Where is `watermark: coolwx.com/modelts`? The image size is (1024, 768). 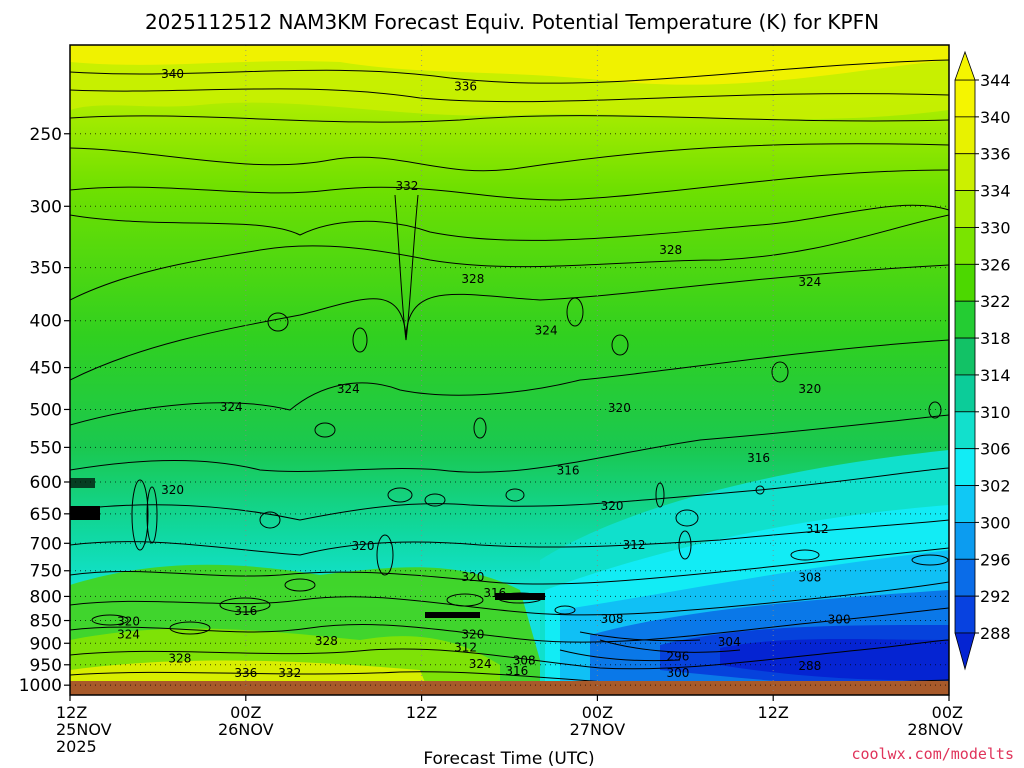 watermark: coolwx.com/modelts is located at coordinates (932, 754).